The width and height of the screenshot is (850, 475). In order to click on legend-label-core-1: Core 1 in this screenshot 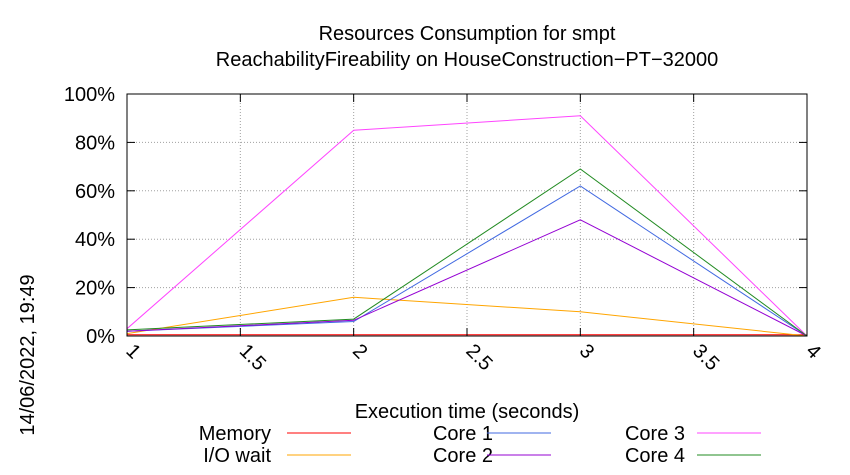, I will do `click(463, 434)`.